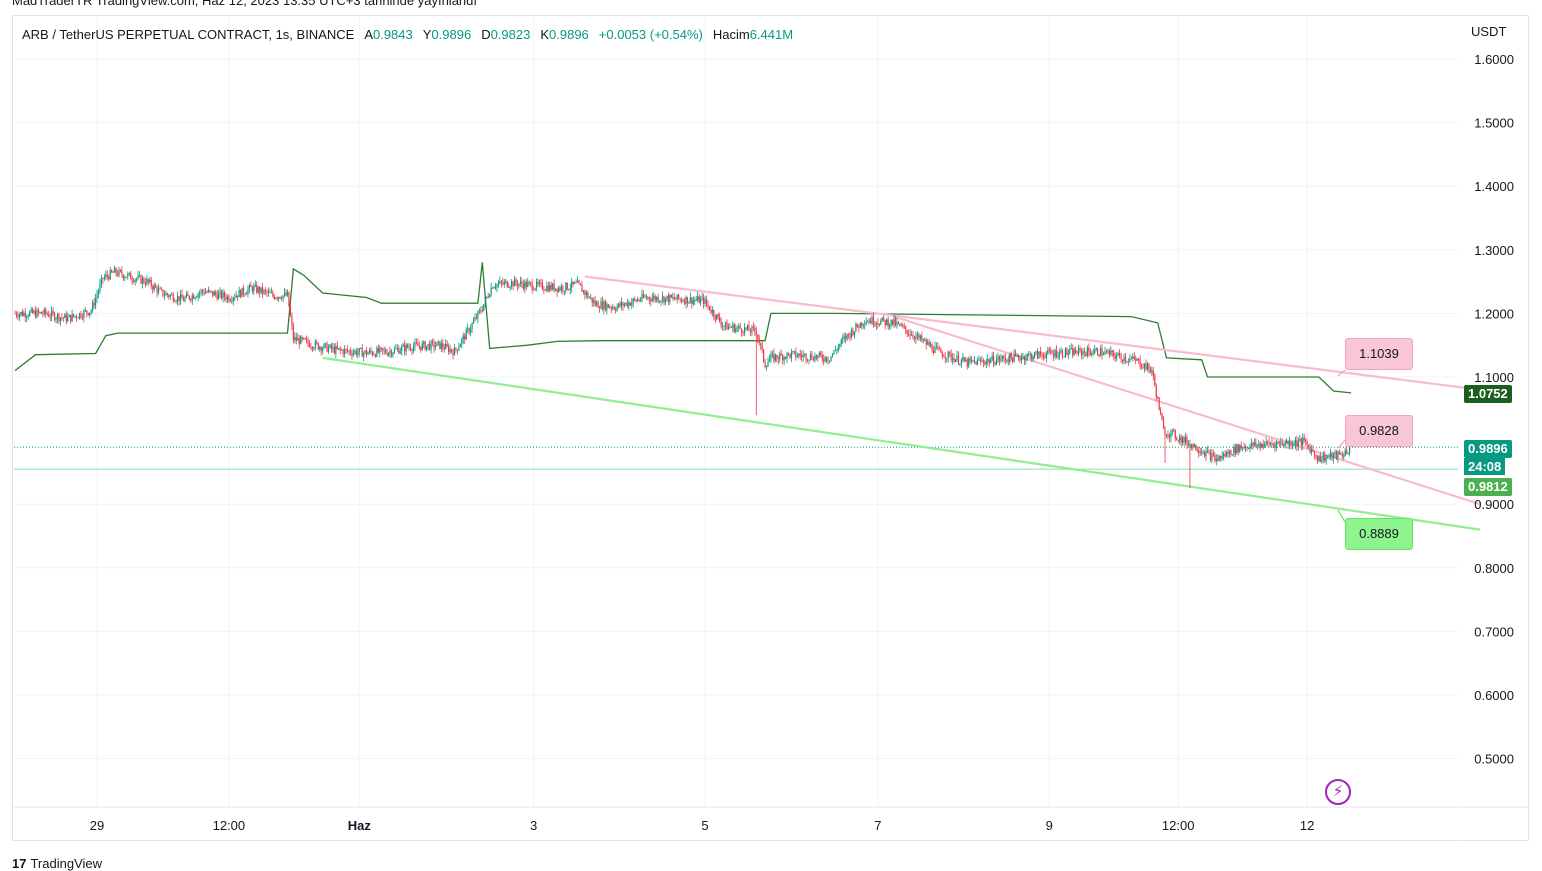 Image resolution: width=1542 pixels, height=871 pixels. What do you see at coordinates (1494, 123) in the screenshot?
I see `price-tick-label: 1.5000` at bounding box center [1494, 123].